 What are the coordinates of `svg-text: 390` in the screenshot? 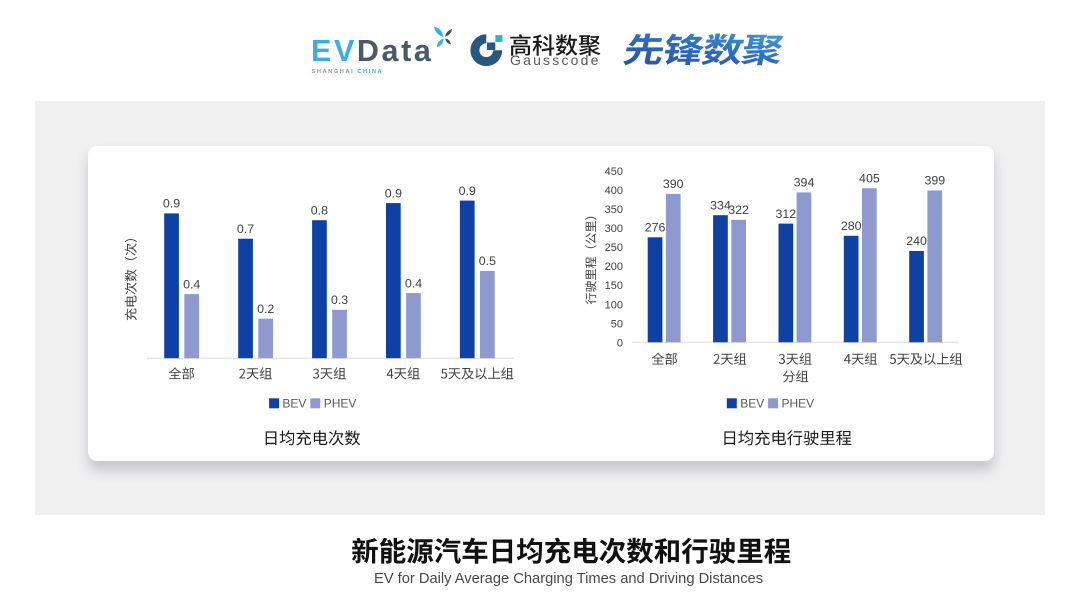 It's located at (673, 184).